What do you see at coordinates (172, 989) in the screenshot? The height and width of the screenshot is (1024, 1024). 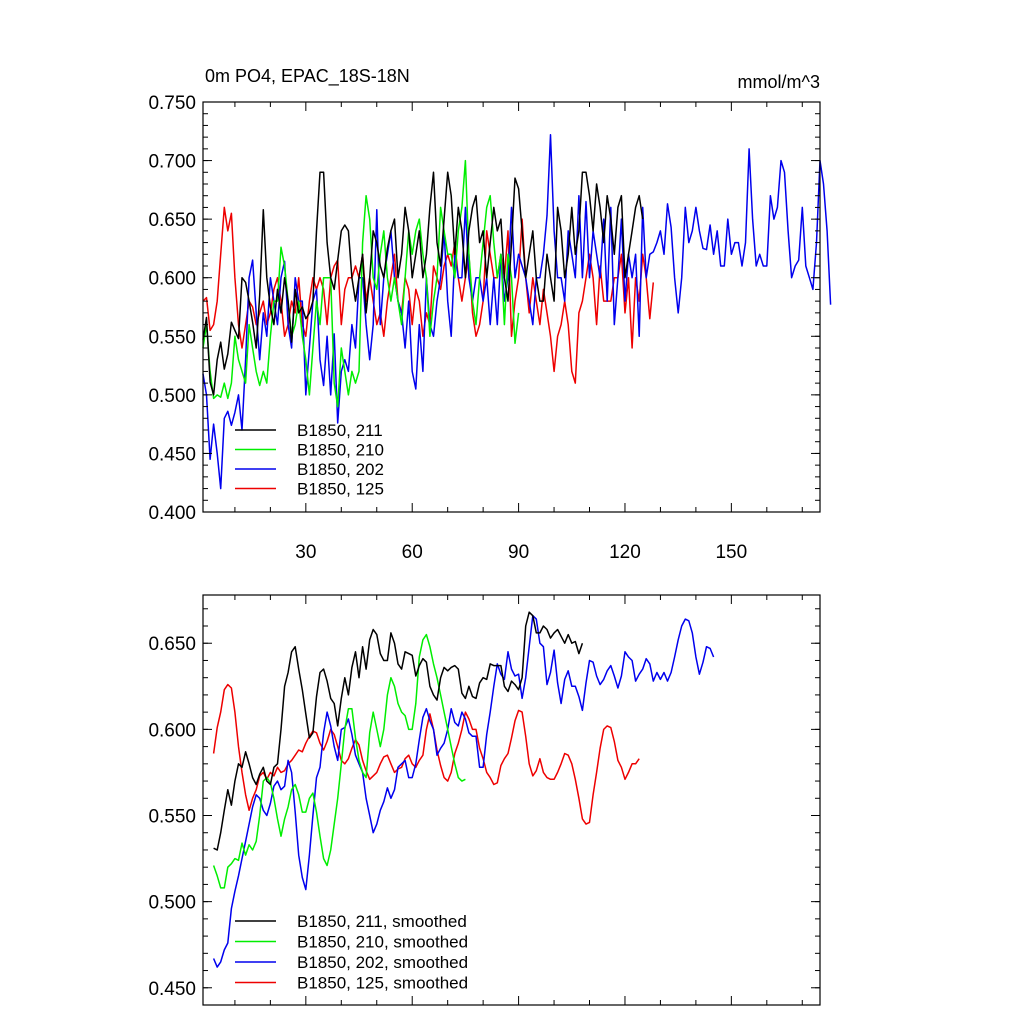 I see `bottom-ytick-label: 0.450` at bounding box center [172, 989].